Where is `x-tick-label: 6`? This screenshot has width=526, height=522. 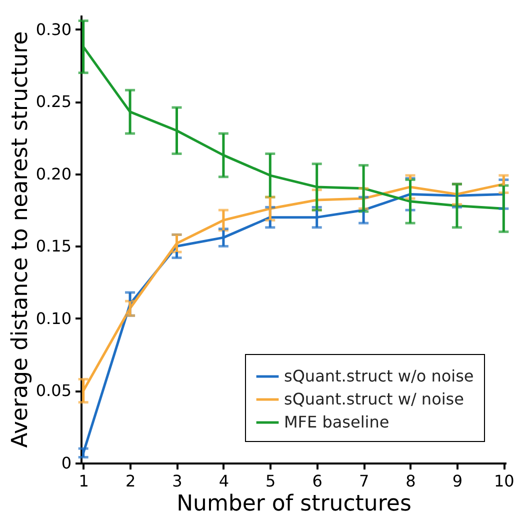 x-tick-label: 6 is located at coordinates (317, 481).